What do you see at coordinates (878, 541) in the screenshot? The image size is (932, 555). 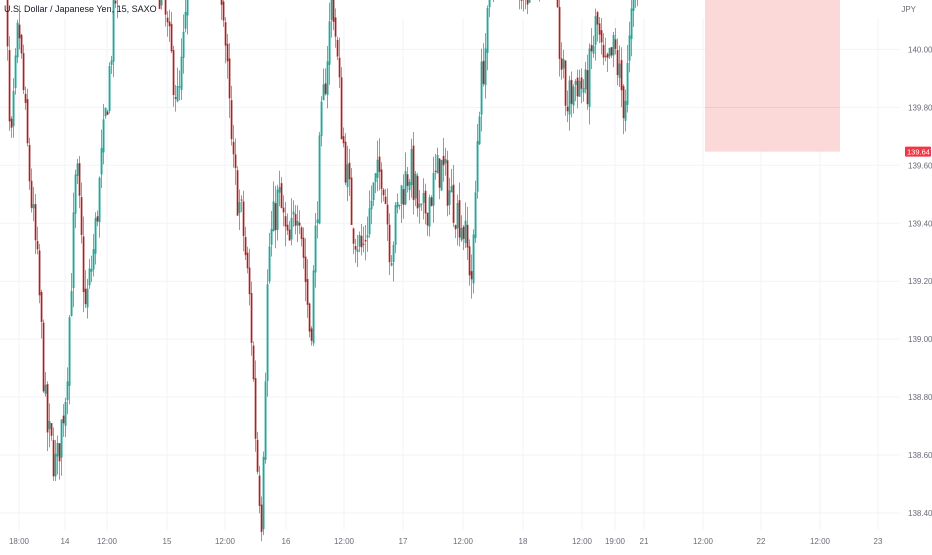 I see `x-tick-label: 23` at bounding box center [878, 541].